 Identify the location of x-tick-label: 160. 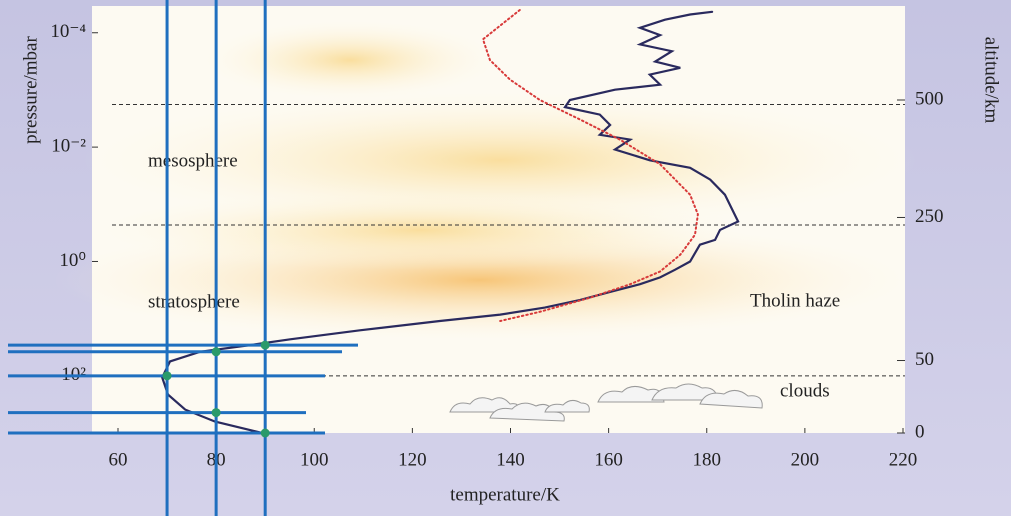
(608, 459).